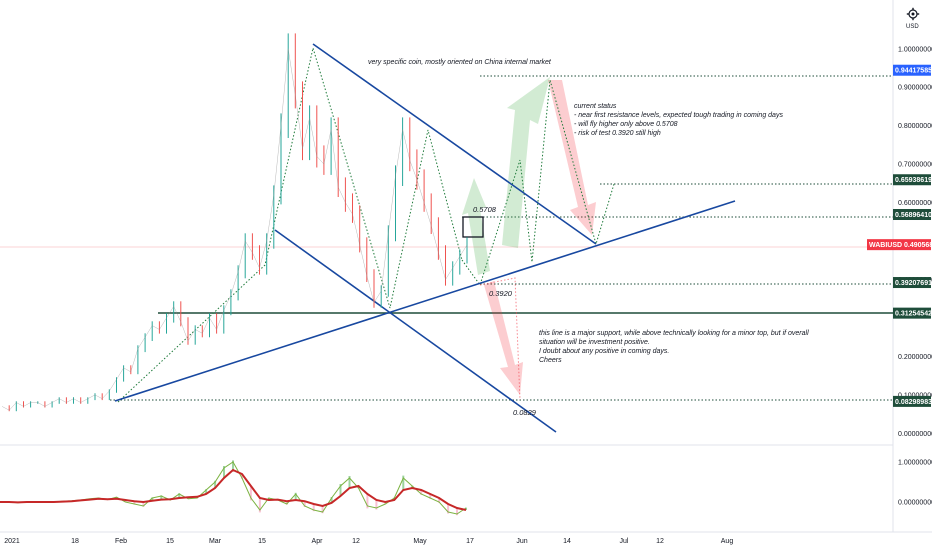 The width and height of the screenshot is (932, 550). I want to click on label-05708: 0.5708, so click(485, 209).